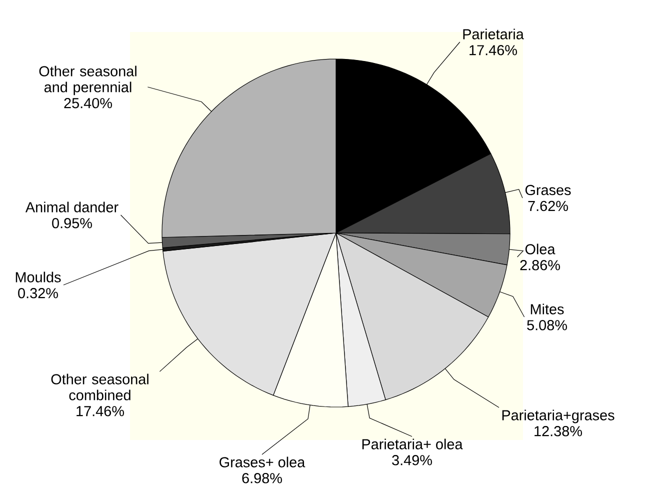  I want to click on data-label: 3.49%, so click(412, 460).